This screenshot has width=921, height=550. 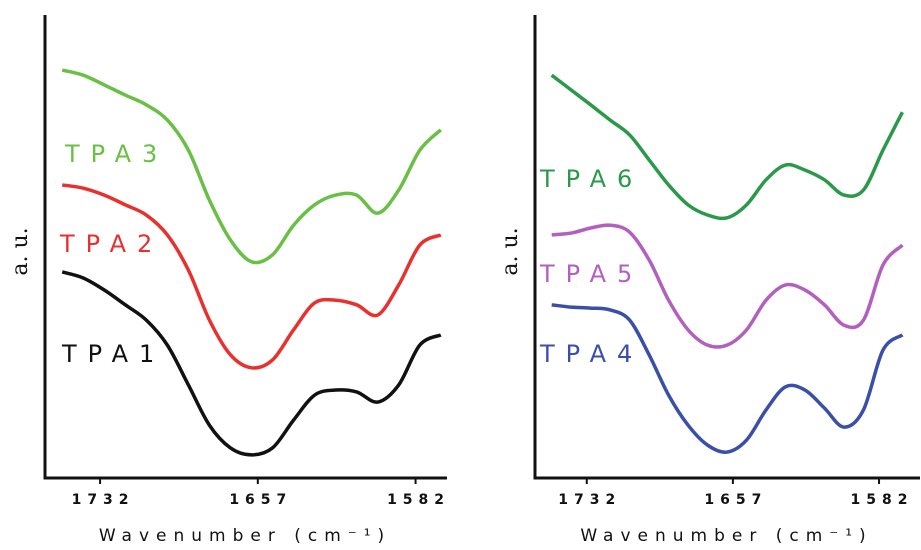 What do you see at coordinates (591, 179) in the screenshot?
I see `series-label: TPA6` at bounding box center [591, 179].